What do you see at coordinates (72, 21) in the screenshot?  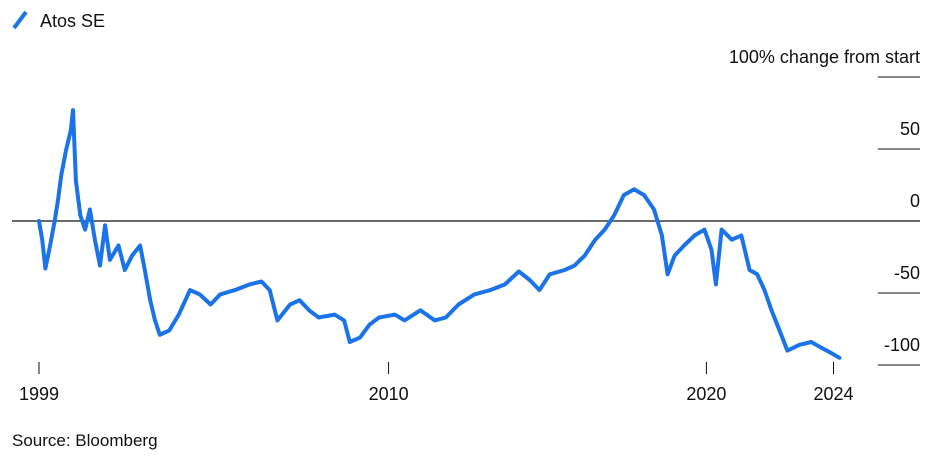 I see `legend-label: Atos SE` at bounding box center [72, 21].